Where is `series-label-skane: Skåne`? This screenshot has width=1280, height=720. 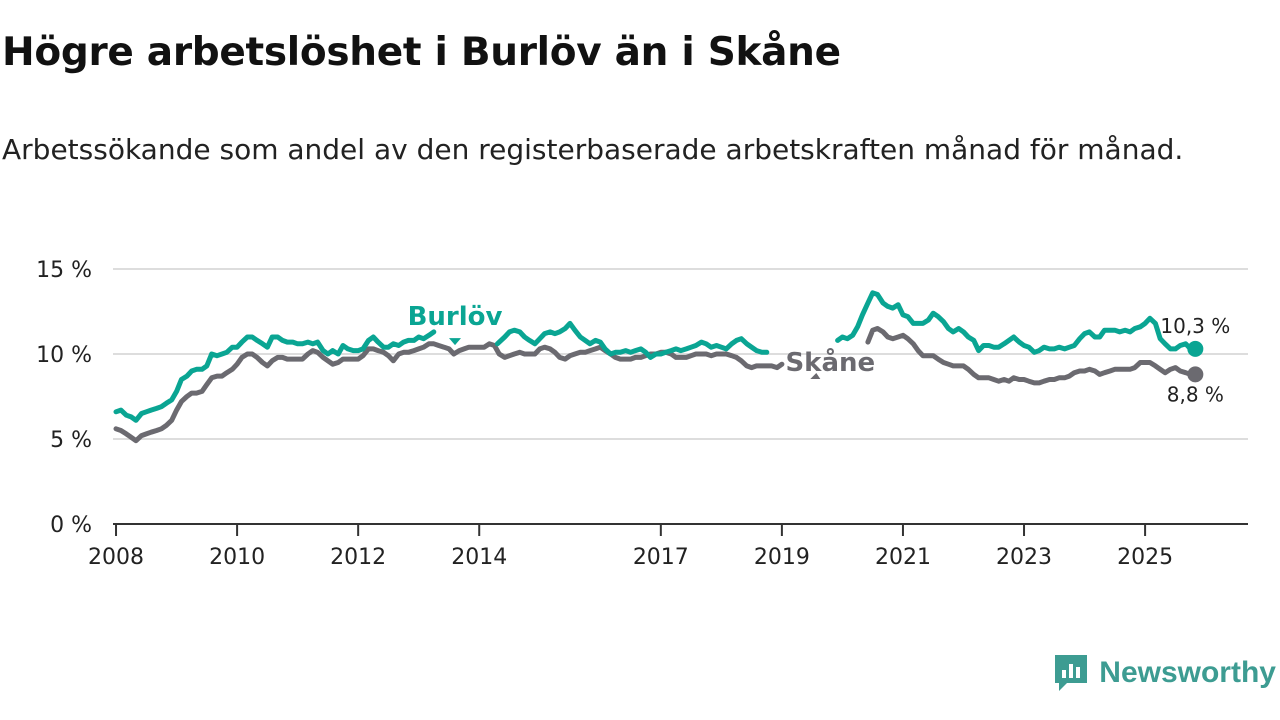 series-label-skane: Skåne is located at coordinates (830, 362).